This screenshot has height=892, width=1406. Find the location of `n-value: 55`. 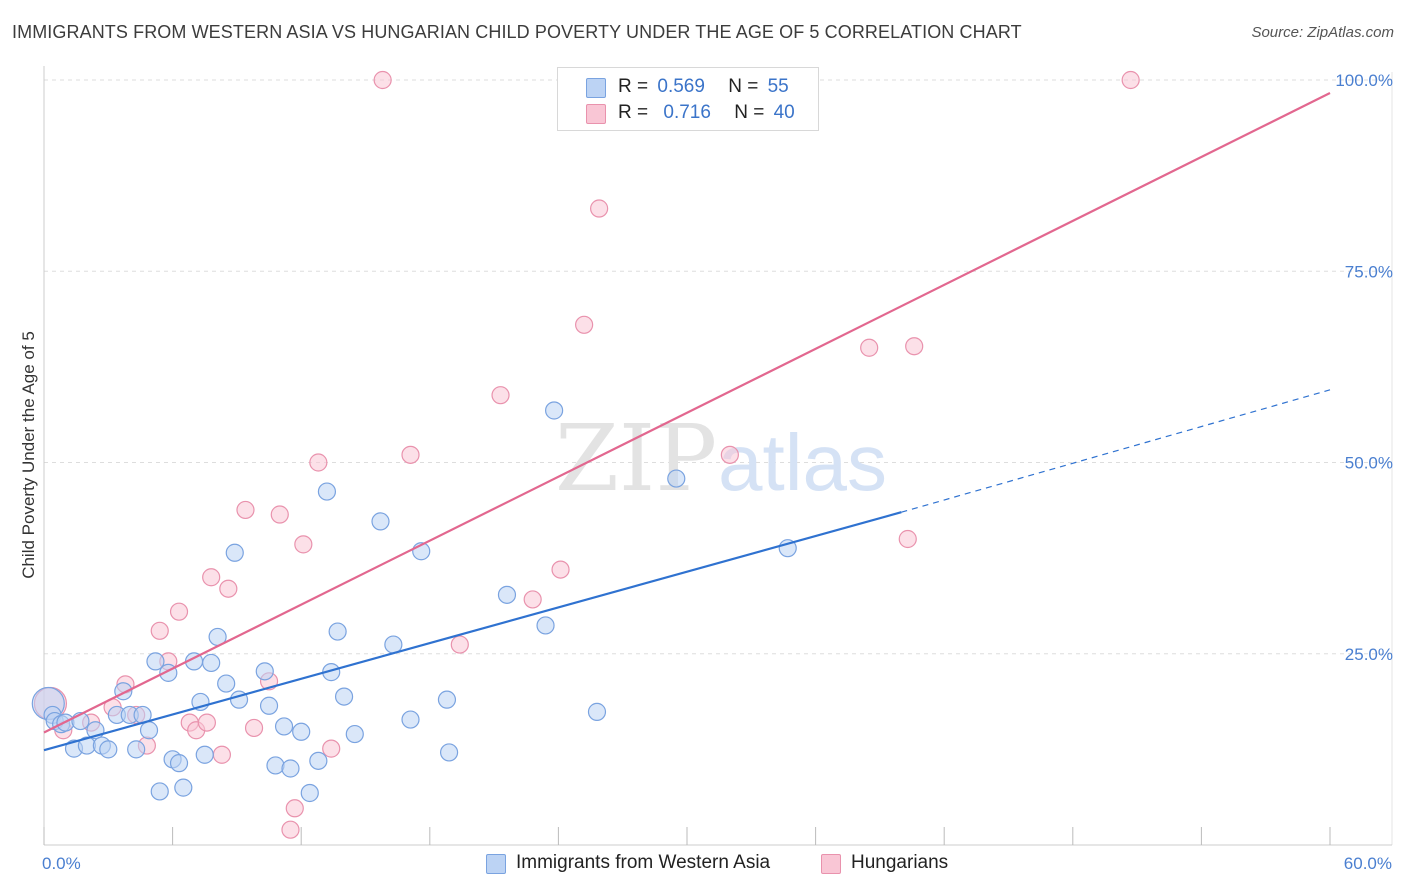

n-value: 55 is located at coordinates (778, 86).